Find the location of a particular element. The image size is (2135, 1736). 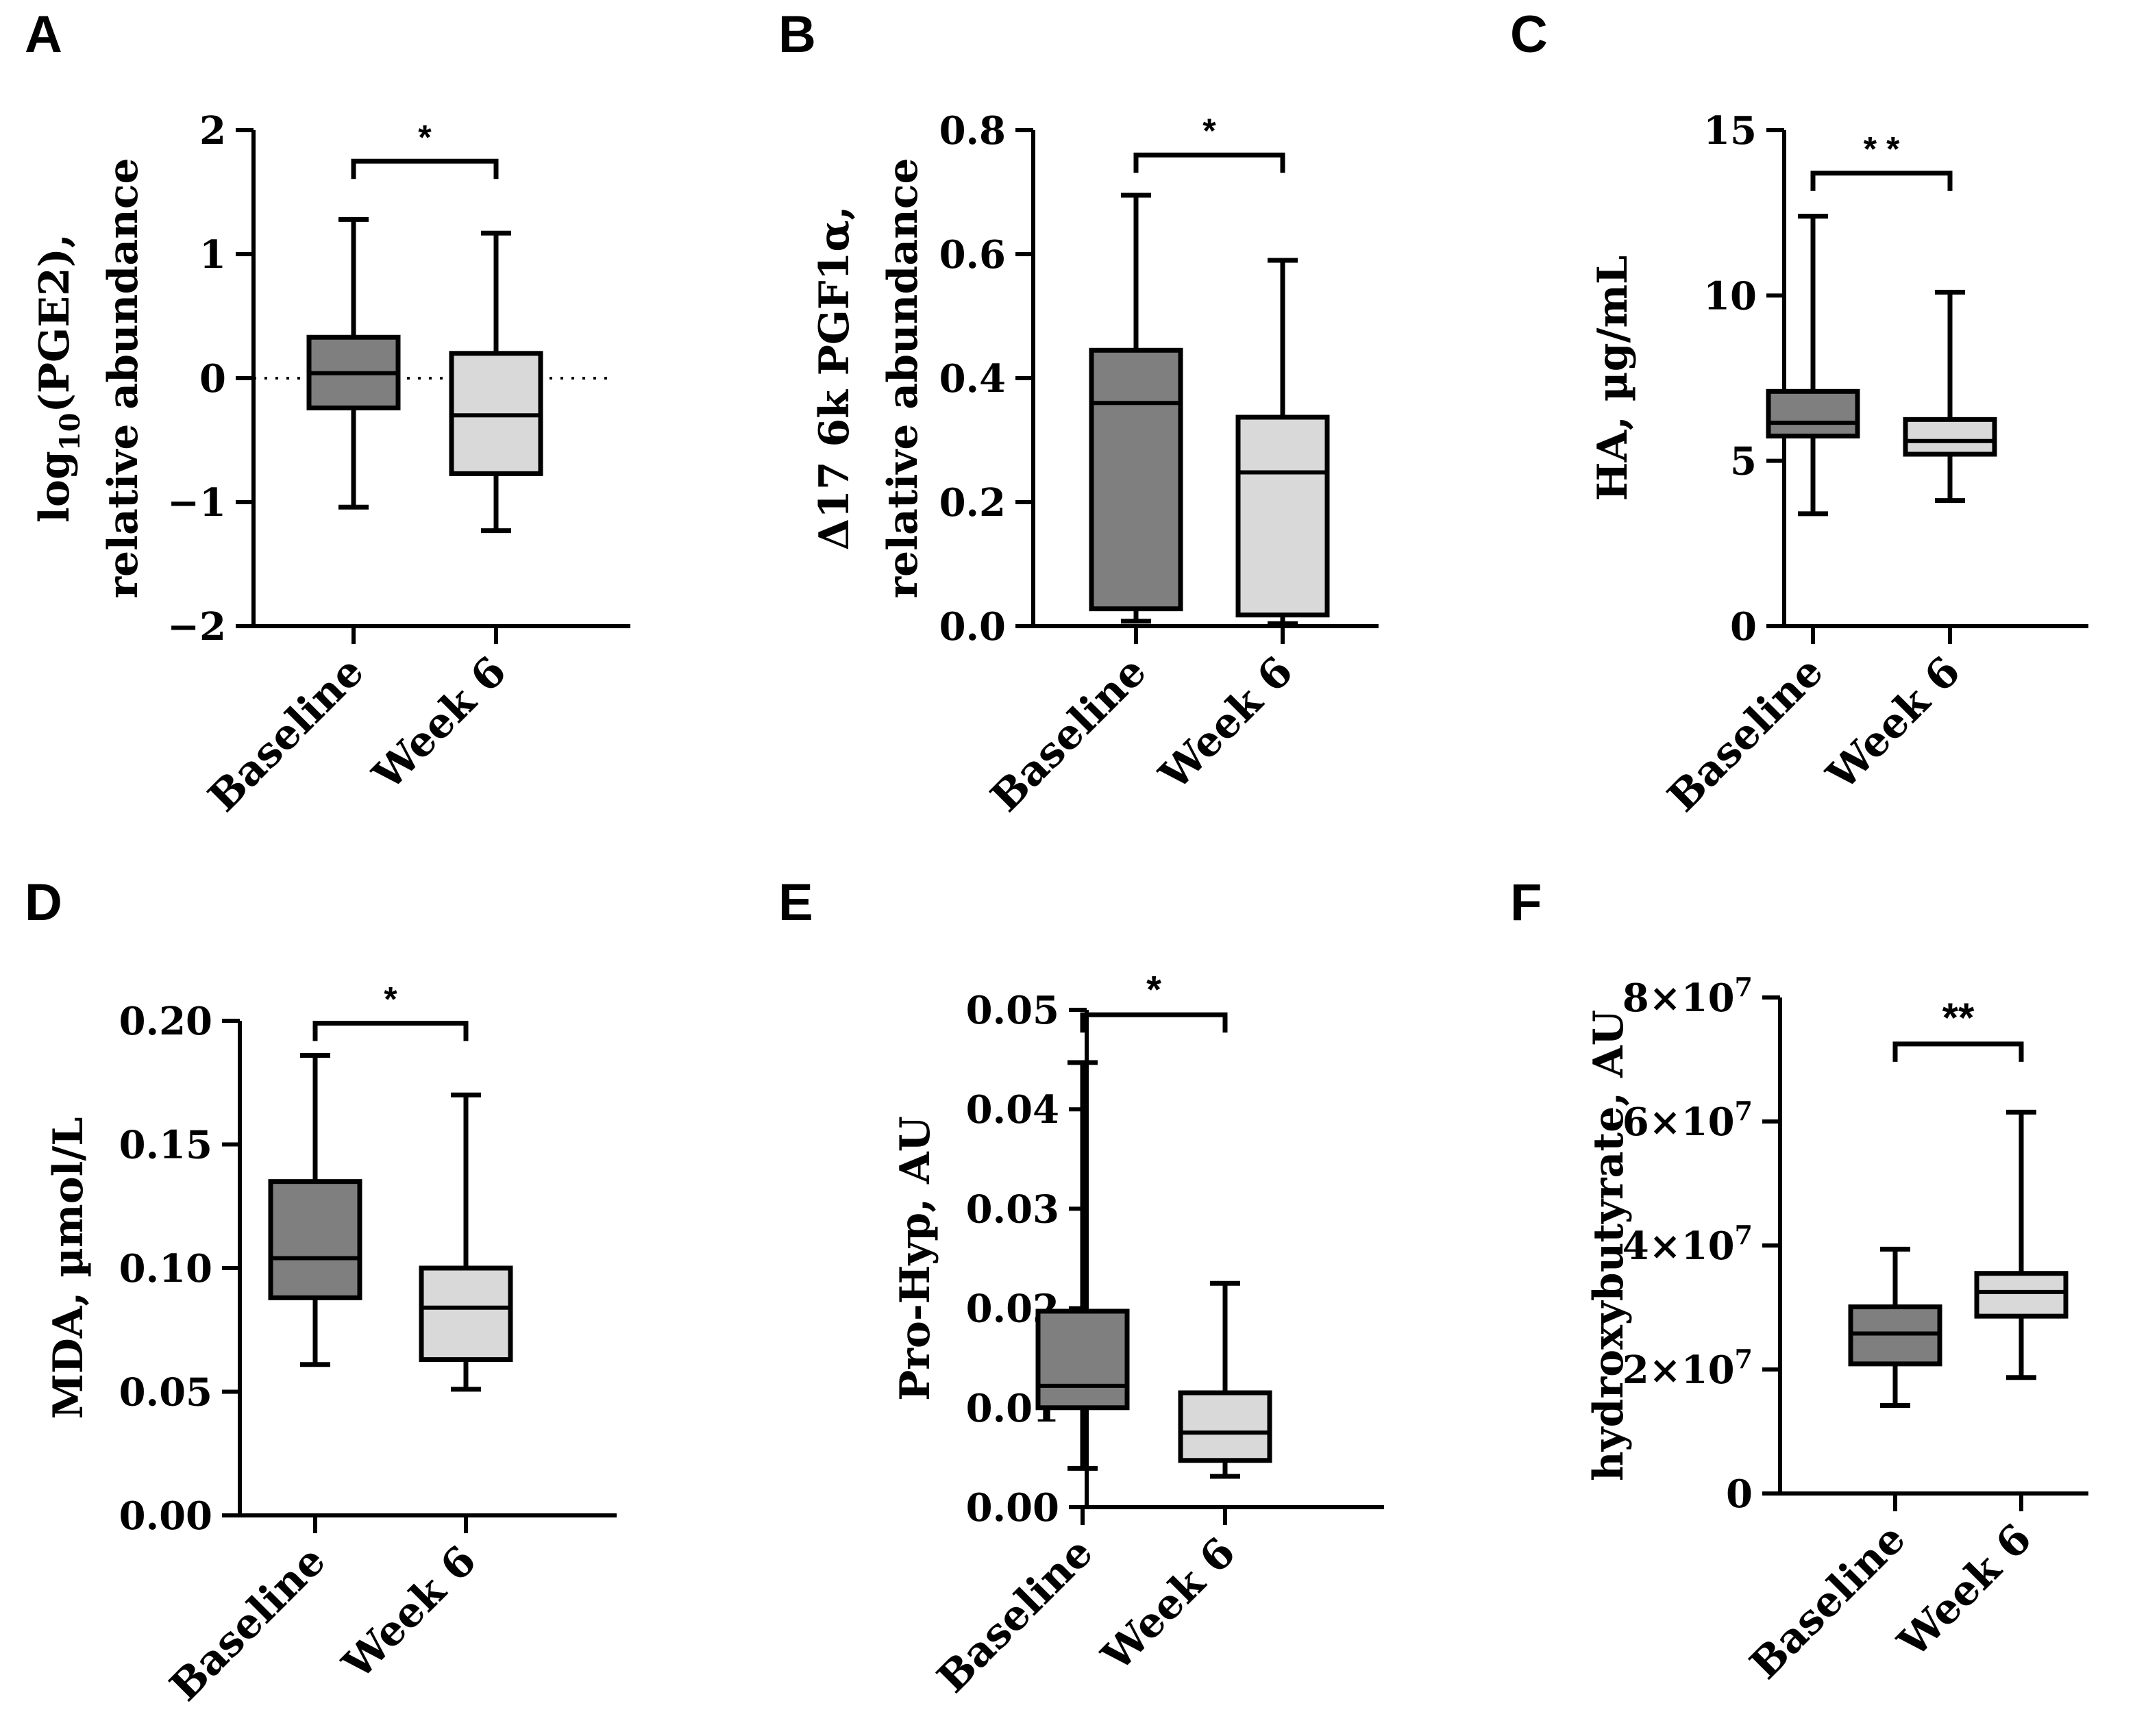

panel-letter: E is located at coordinates (795, 902).